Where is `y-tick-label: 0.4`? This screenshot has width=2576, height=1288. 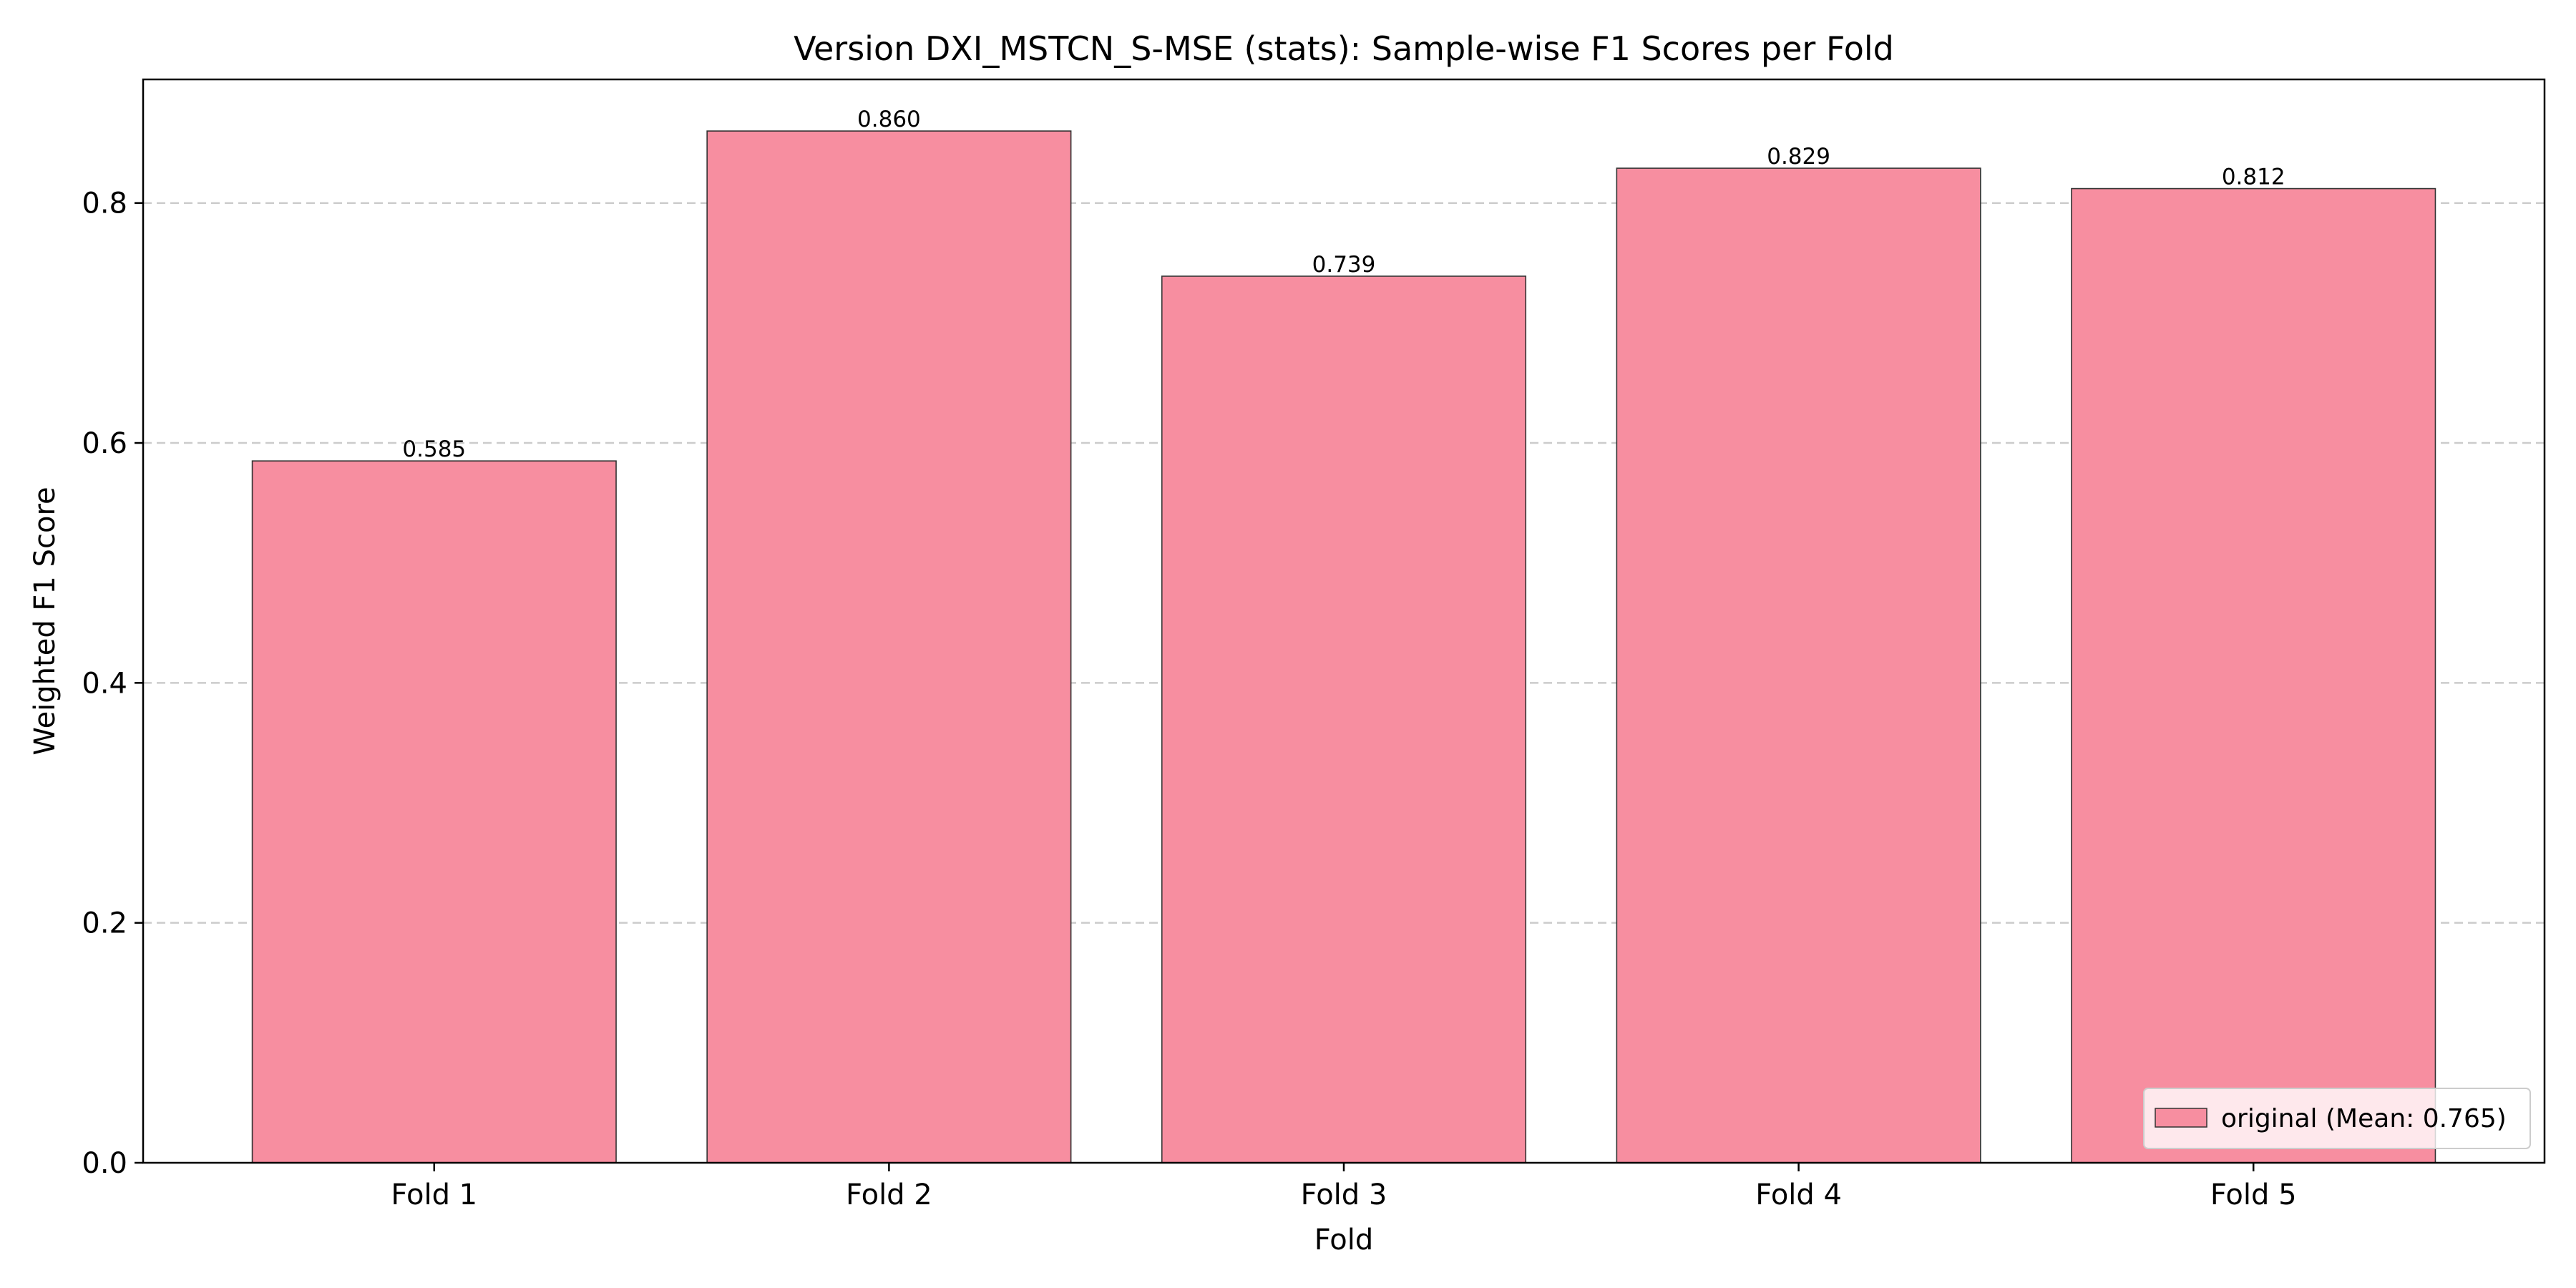
y-tick-label: 0.4 is located at coordinates (104, 683).